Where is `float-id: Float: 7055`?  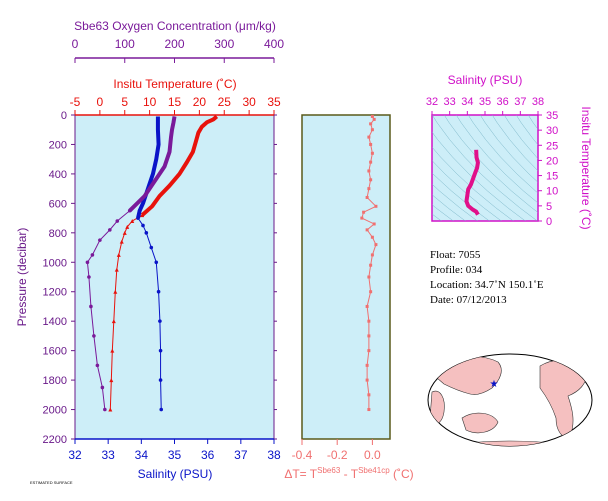
float-id: Float: 7055 is located at coordinates (455, 255).